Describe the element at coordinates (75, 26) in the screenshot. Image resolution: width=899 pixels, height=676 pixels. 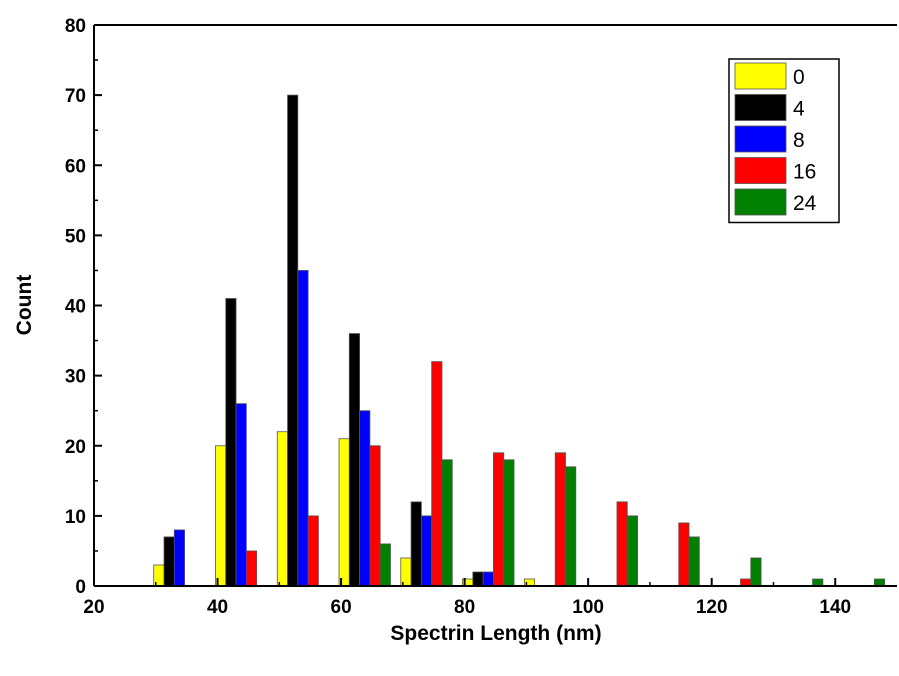
I see `y-tick-label: 80` at that location.